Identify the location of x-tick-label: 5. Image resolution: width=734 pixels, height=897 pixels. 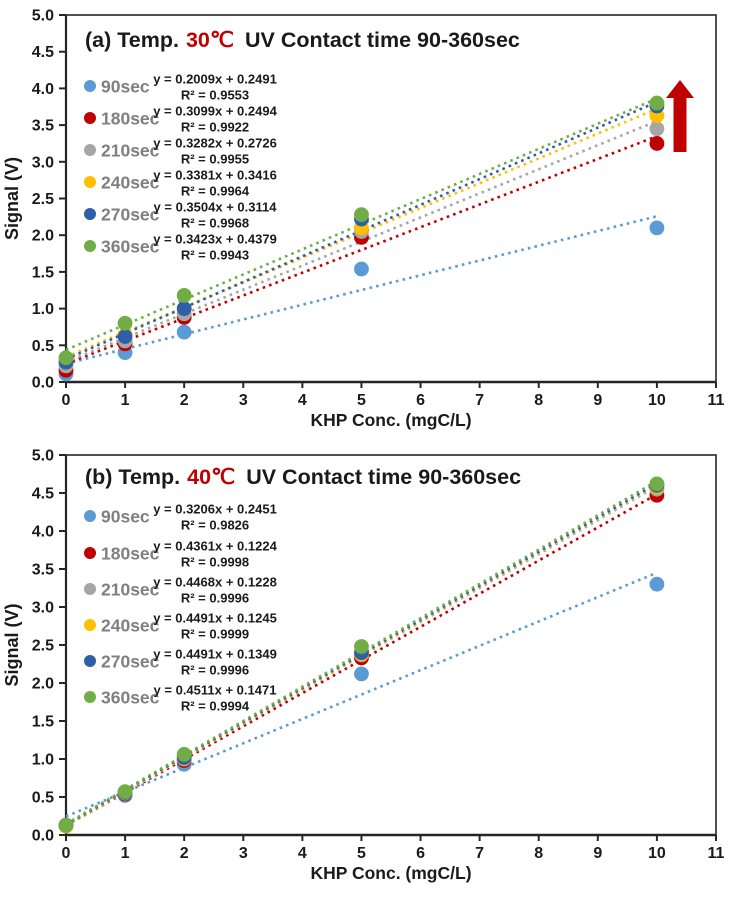
(361, 853).